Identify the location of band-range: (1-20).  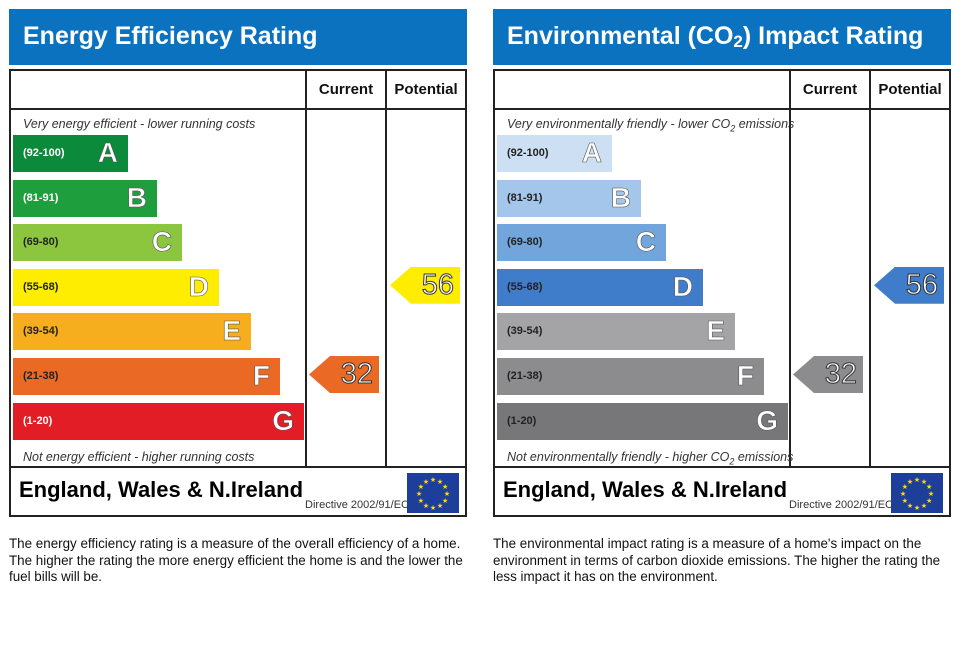
(38, 420).